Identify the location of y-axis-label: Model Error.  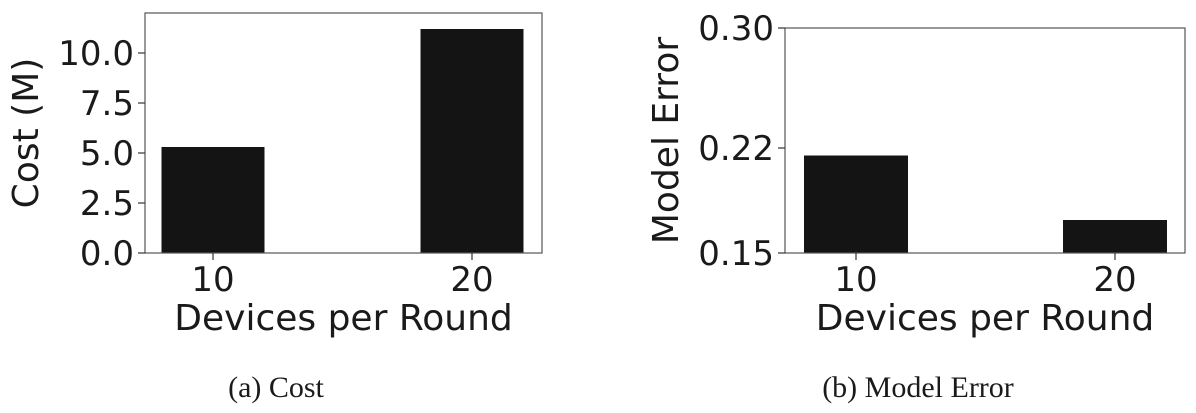
(666, 140).